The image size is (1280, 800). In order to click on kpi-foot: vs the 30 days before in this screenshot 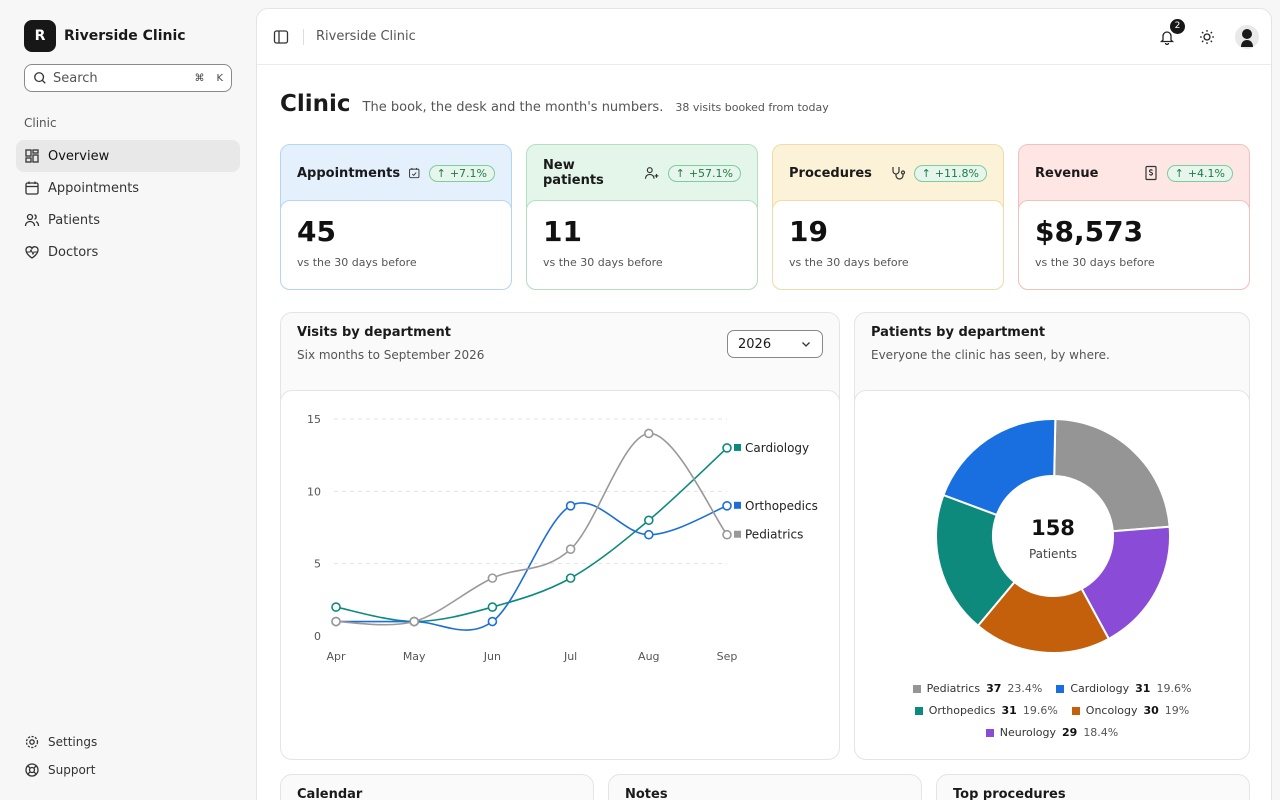, I will do `click(603, 262)`.